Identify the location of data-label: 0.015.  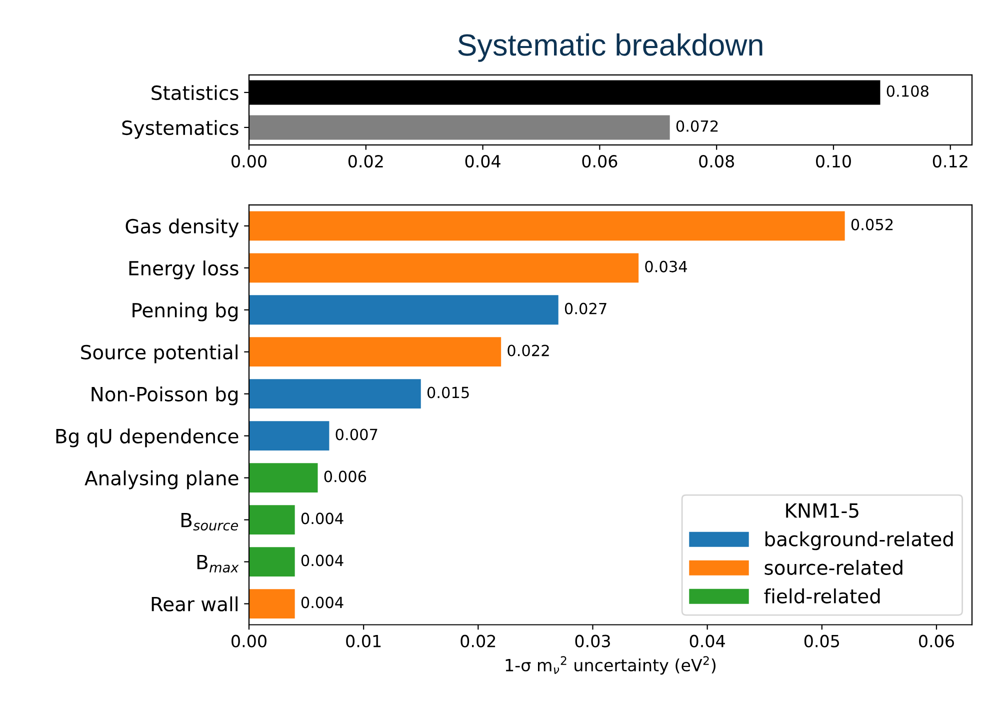
(448, 392).